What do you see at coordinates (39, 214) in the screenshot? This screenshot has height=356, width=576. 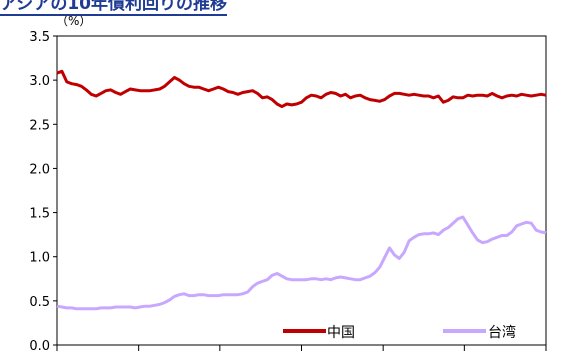 I see `y-tick-label: 1.5` at bounding box center [39, 214].